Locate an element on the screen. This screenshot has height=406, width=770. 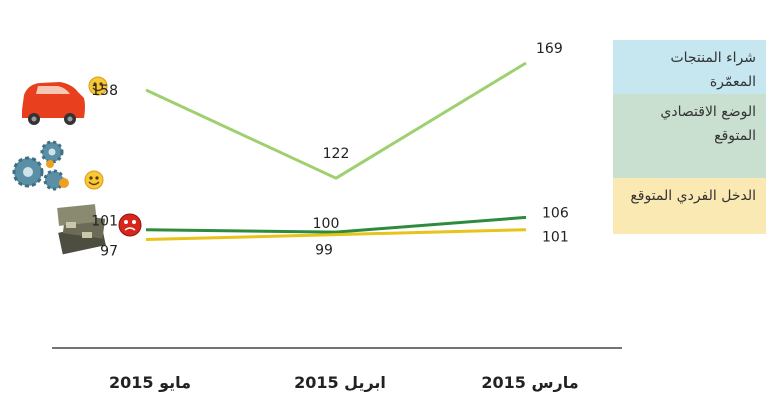
data-label: 122 is located at coordinates (336, 154).